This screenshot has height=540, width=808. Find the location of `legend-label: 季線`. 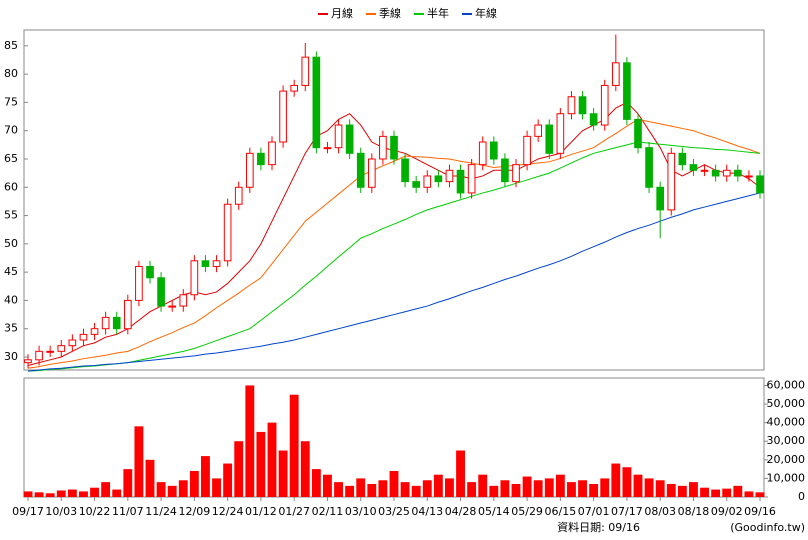

legend-label: 季線 is located at coordinates (390, 13).